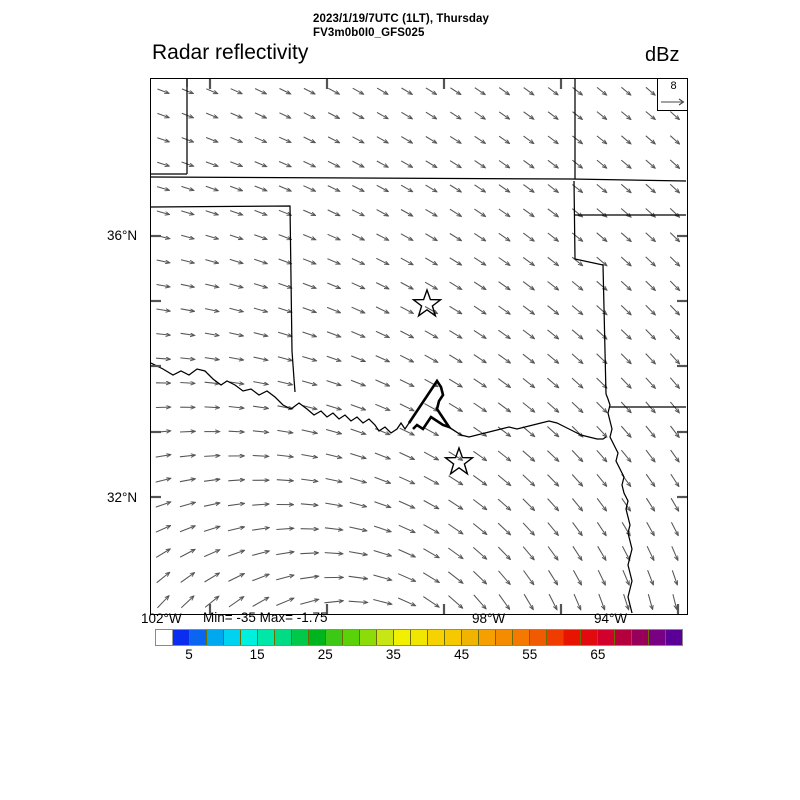 The image size is (800, 800). What do you see at coordinates (430, 404) in the screenshot?
I see `border-red-river-thick` at bounding box center [430, 404].